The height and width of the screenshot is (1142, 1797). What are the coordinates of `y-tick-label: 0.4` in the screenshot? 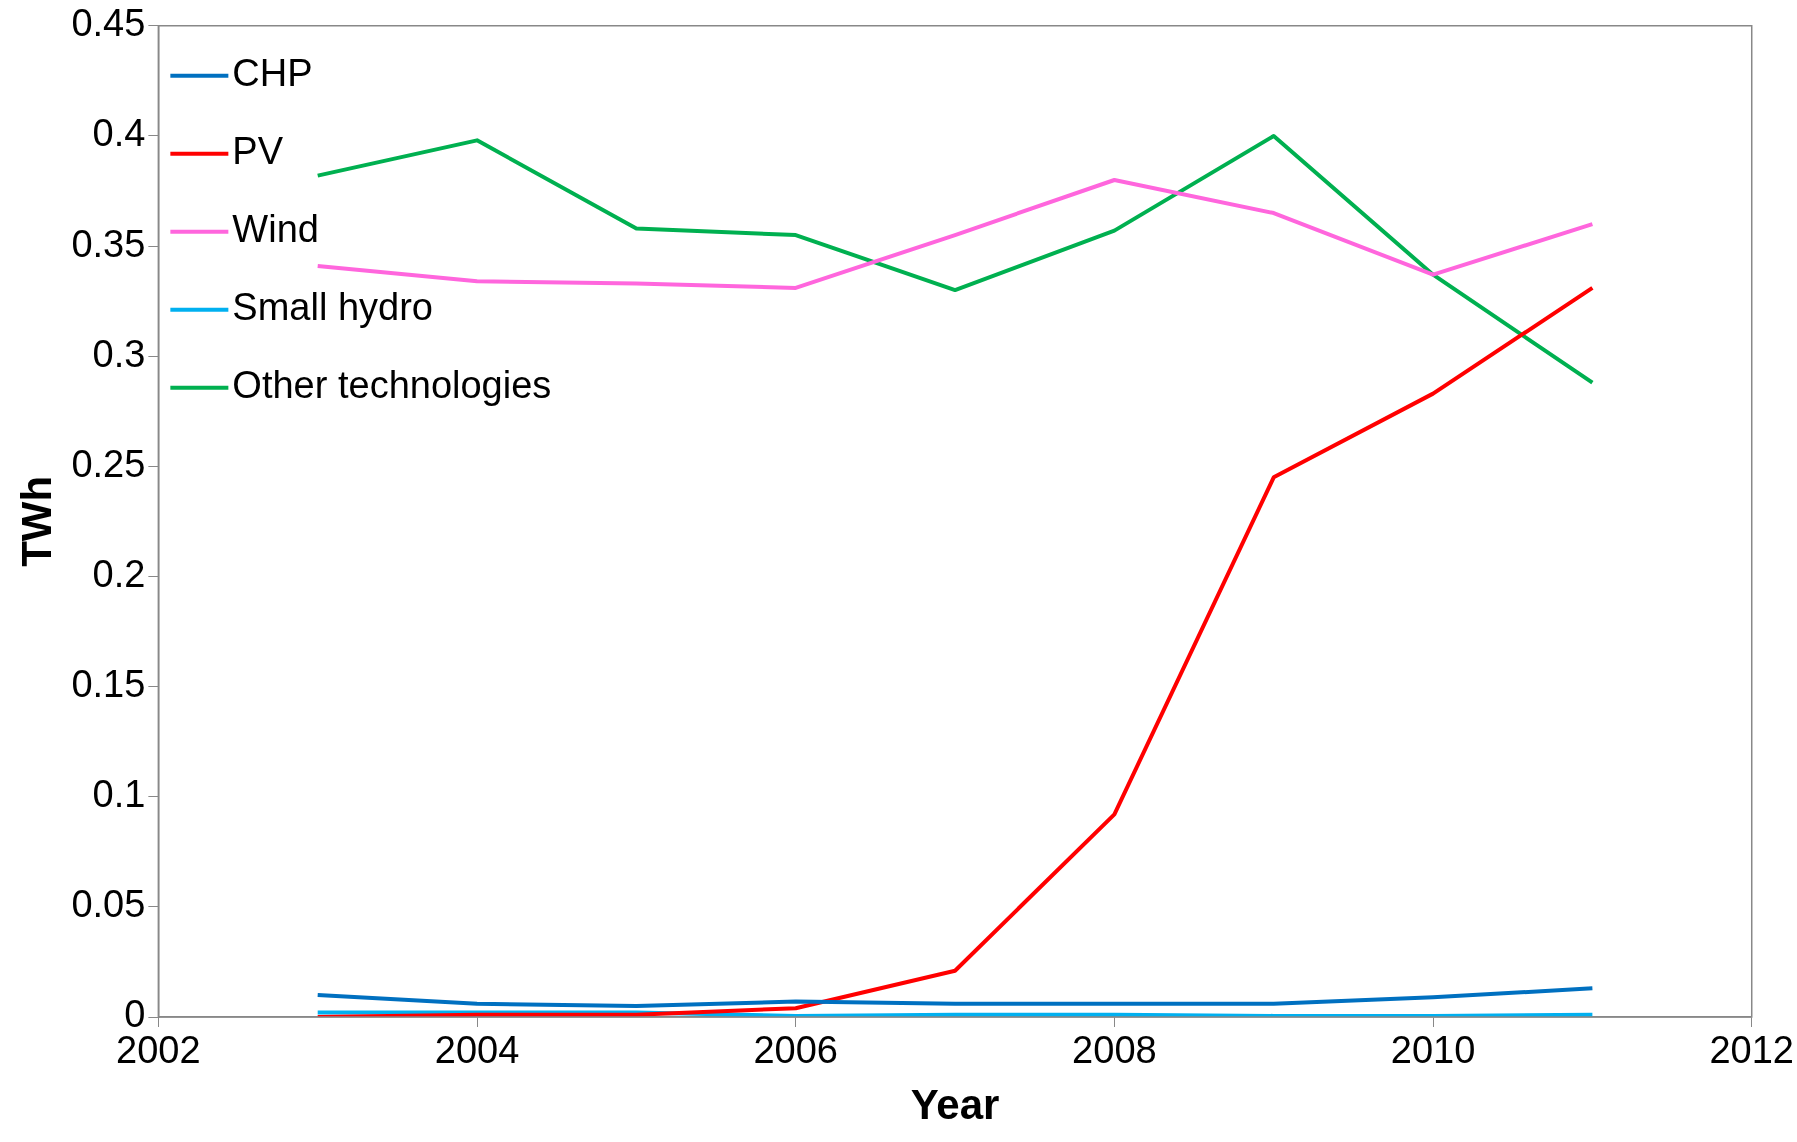 It's located at (119, 133).